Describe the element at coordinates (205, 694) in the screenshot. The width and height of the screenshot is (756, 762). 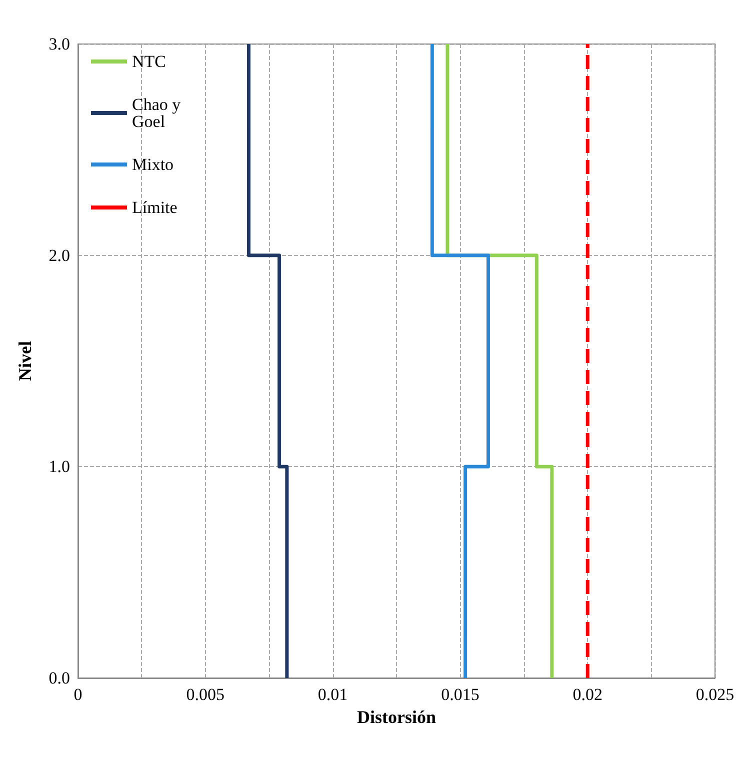
I see `x-tick-label: 0.005` at that location.